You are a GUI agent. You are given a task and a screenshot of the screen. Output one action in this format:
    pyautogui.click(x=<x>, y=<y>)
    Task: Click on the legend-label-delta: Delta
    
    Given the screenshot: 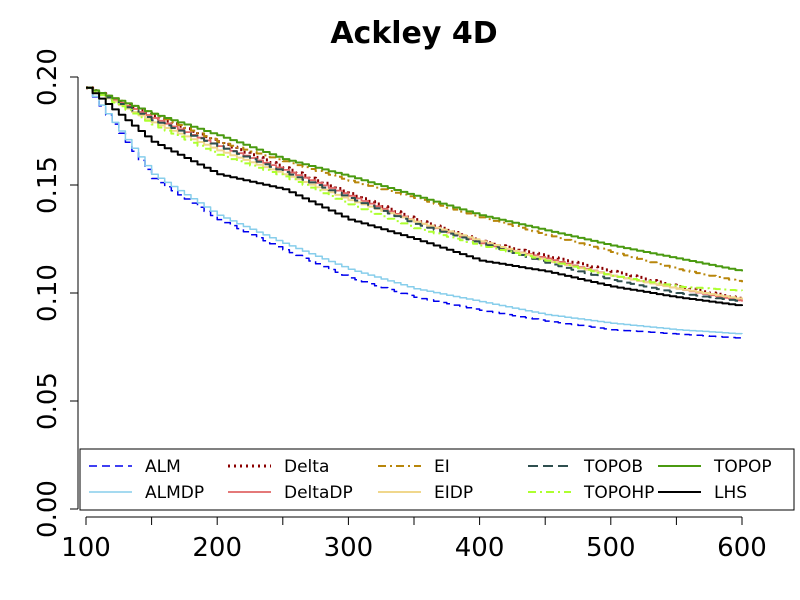 What is the action you would take?
    pyautogui.click(x=306, y=467)
    